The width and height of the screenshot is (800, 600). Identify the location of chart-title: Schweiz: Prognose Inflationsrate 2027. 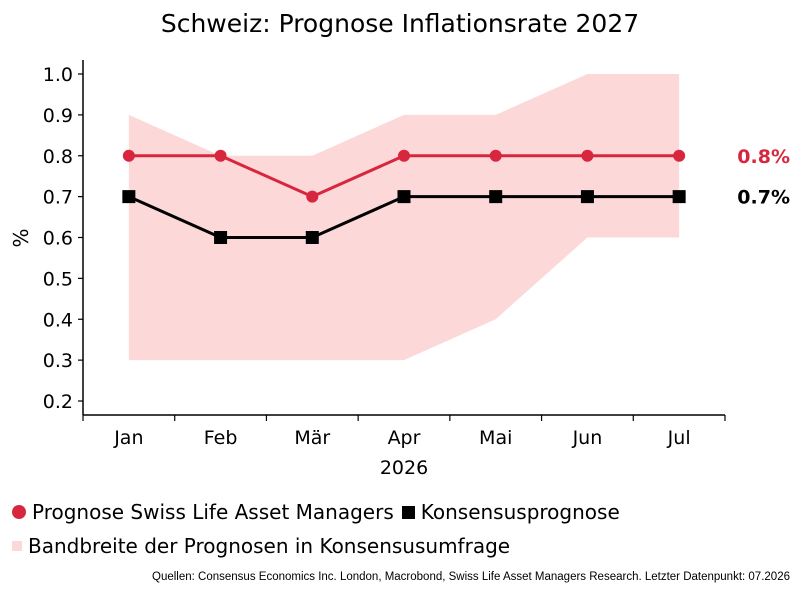
(400, 23).